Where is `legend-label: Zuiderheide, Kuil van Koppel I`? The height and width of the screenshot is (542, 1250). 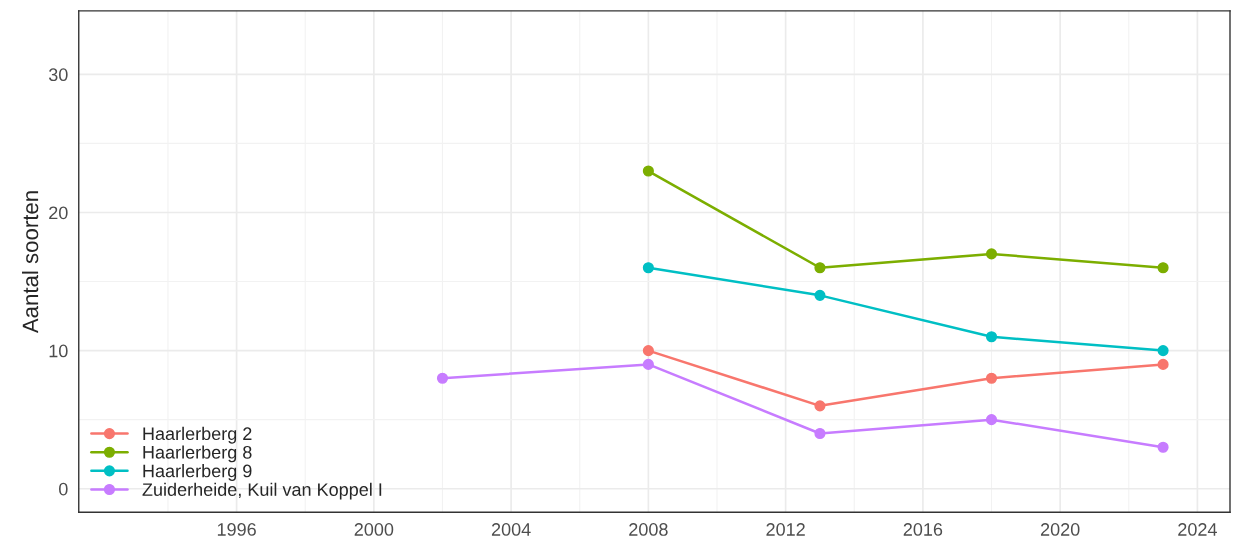 legend-label: Zuiderheide, Kuil van Koppel I is located at coordinates (262, 491).